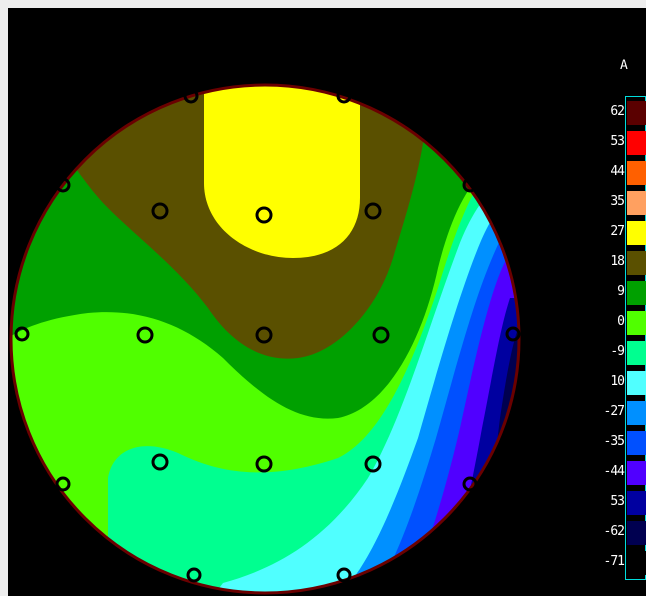 The image size is (646, 596). I want to click on color-scale-label: 0, so click(621, 321).